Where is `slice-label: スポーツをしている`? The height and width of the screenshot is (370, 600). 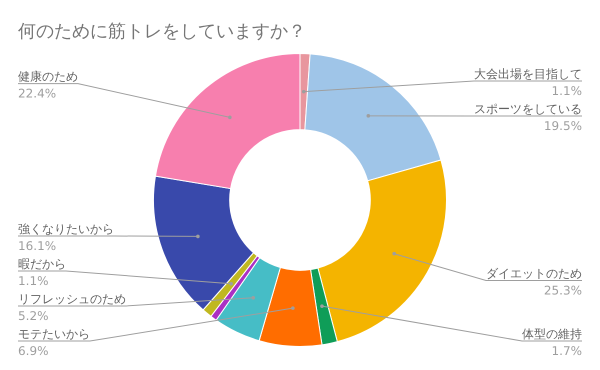
slice-label: スポーツをしている is located at coordinates (528, 109).